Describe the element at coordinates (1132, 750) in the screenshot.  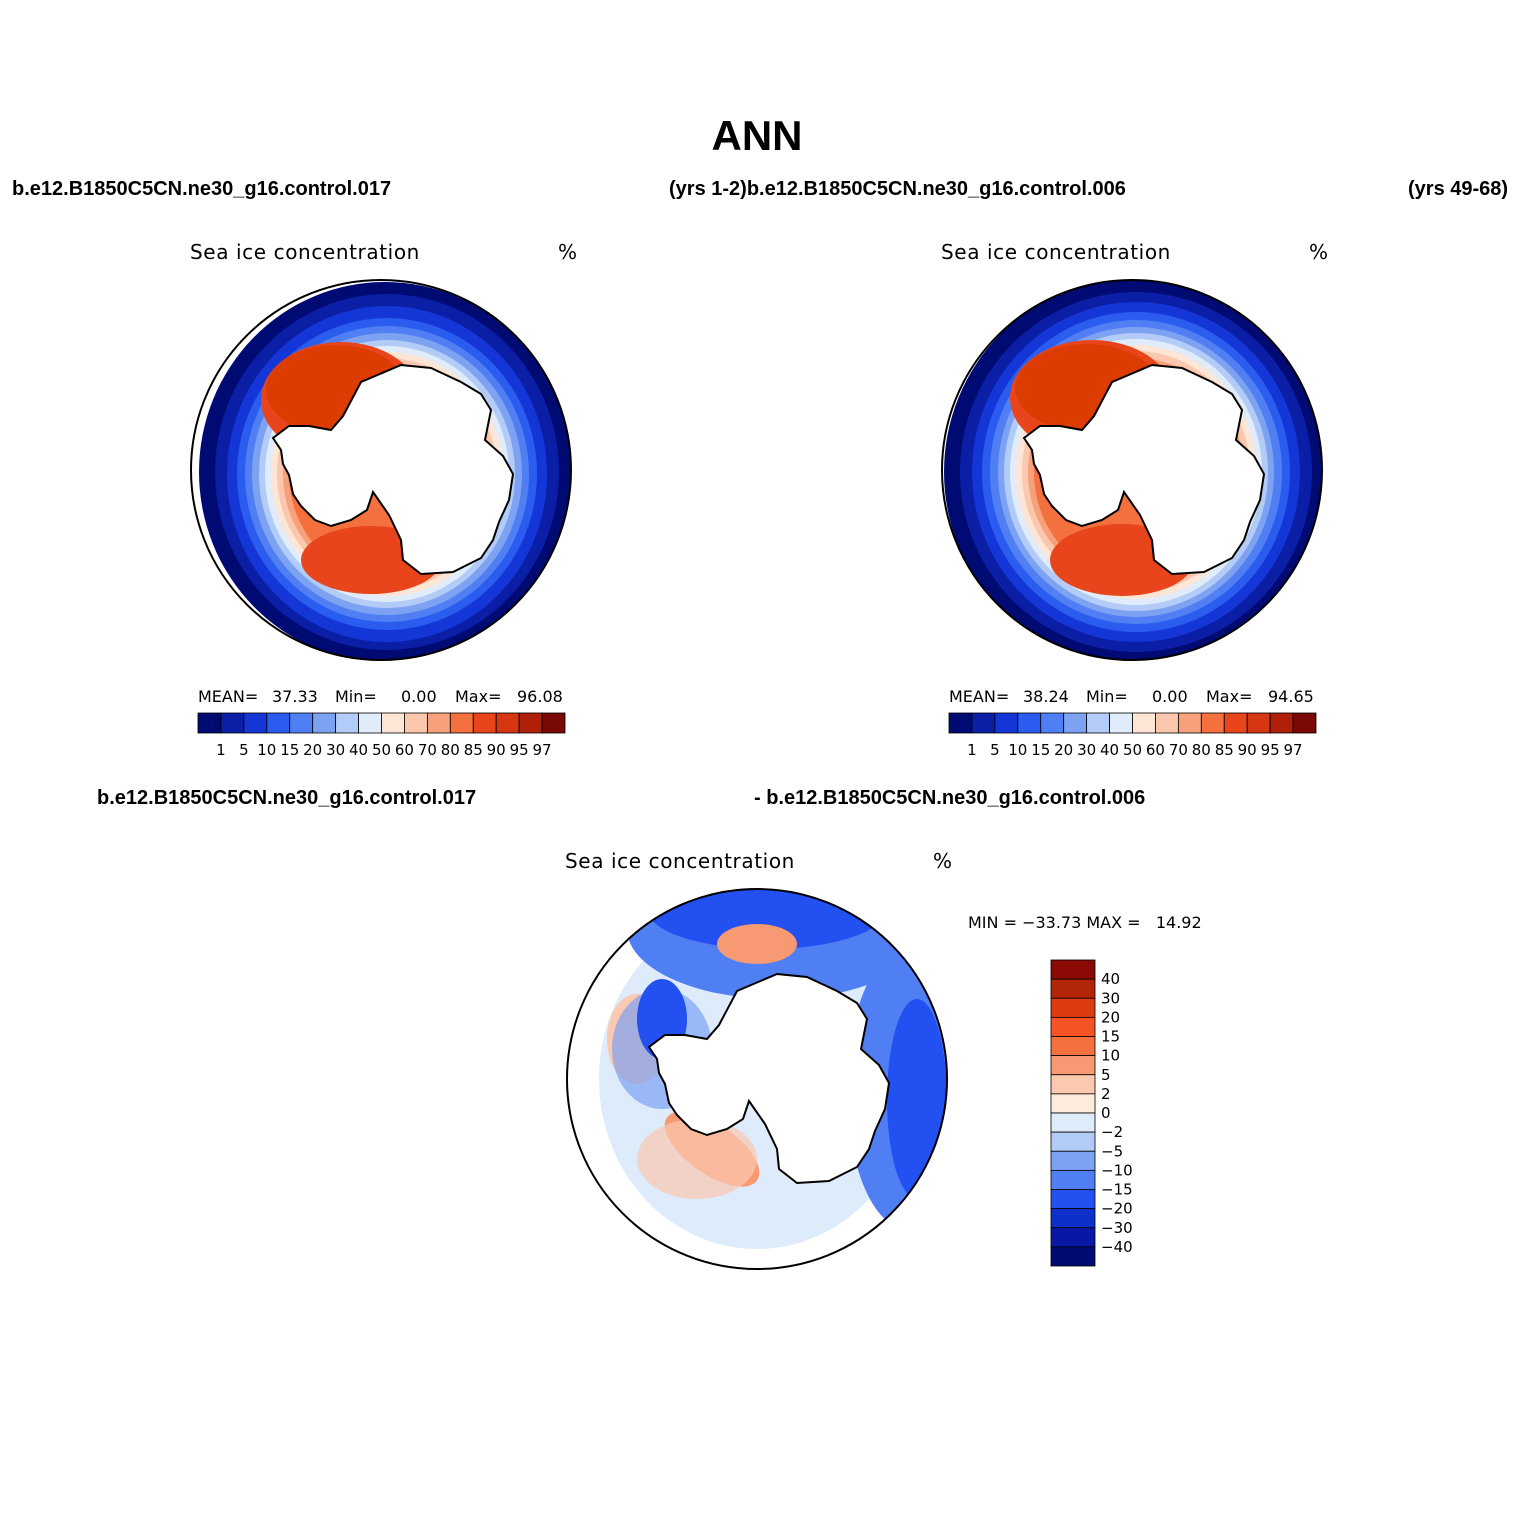
I see `colorbar2-tick-label: 50` at that location.